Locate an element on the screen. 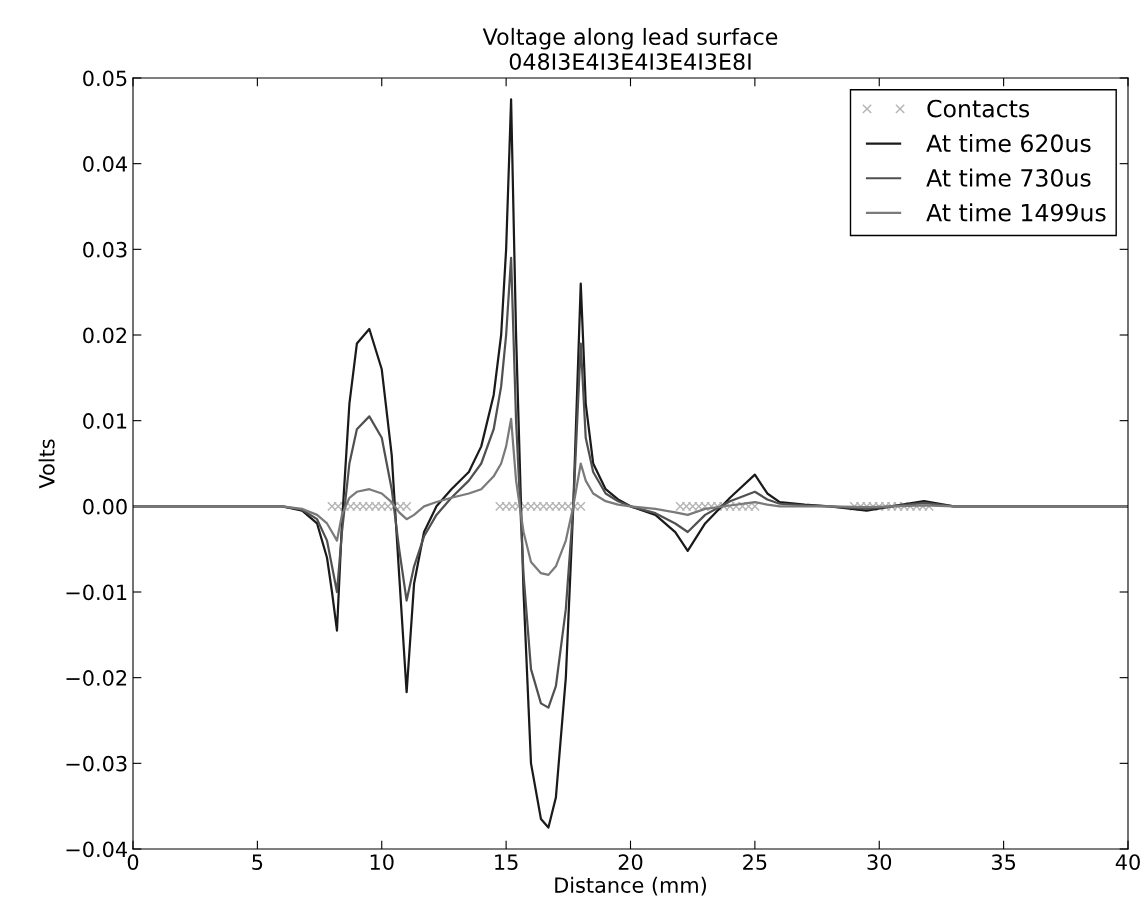  x-tick-label: 20 is located at coordinates (630, 862).